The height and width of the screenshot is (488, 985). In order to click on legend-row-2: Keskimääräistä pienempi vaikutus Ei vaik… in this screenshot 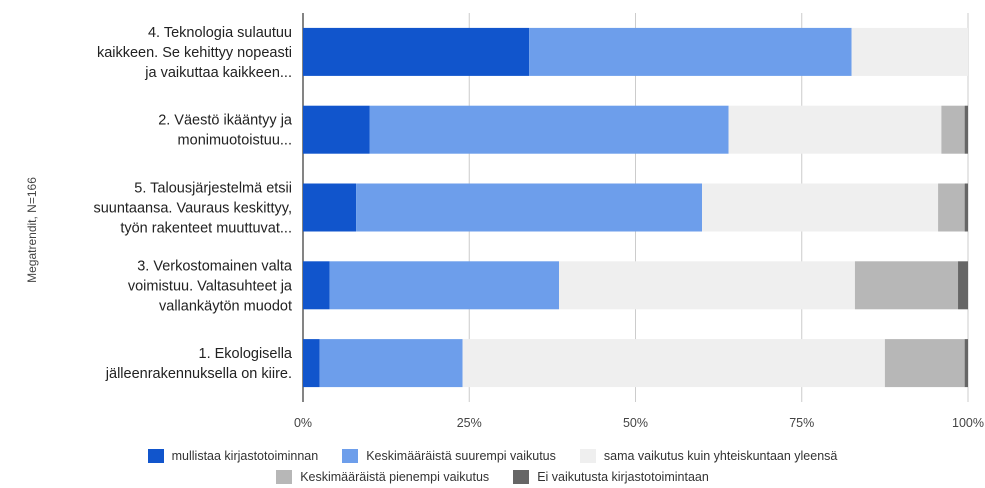, I will do `click(492, 477)`.